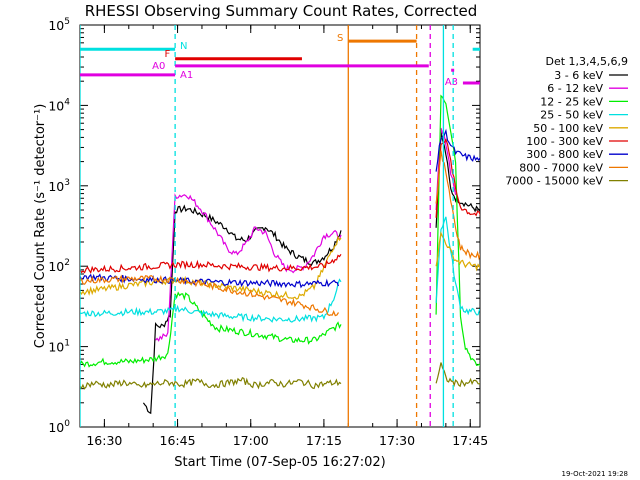  I want to click on y-tick-label: 10¹, so click(59, 347).